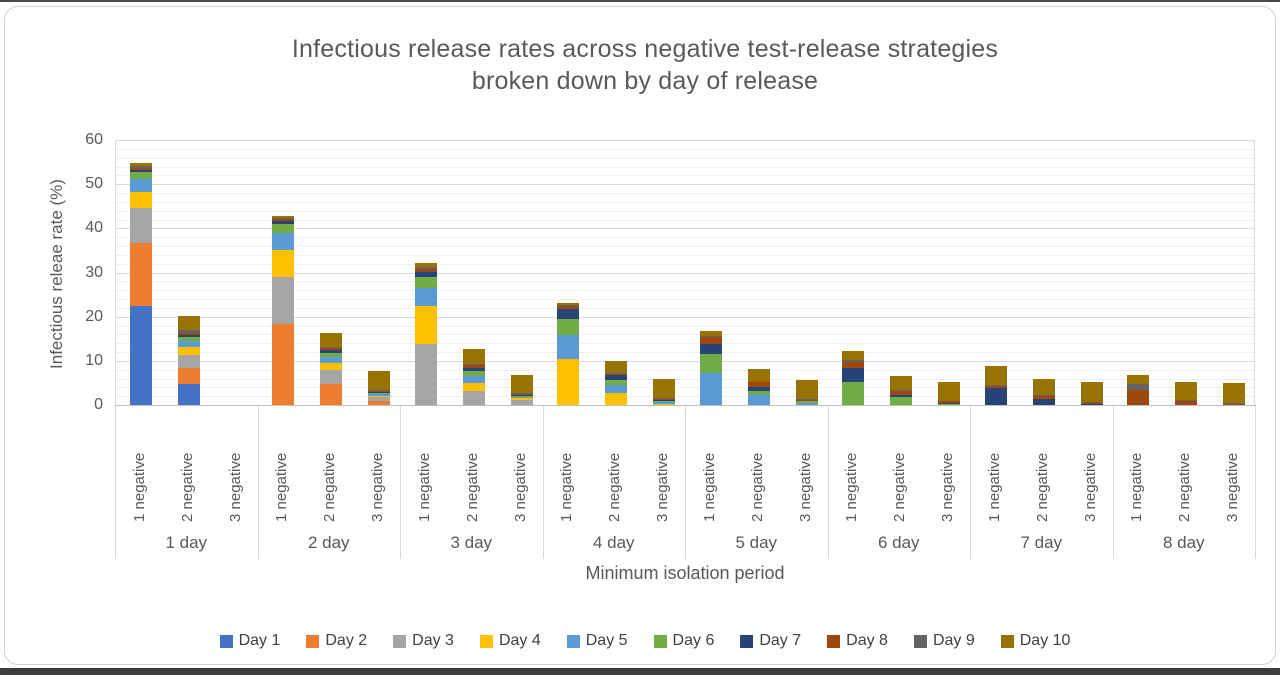 This screenshot has width=1280, height=675. Describe the element at coordinates (780, 640) in the screenshot. I see `legend-label: Day 7` at that location.